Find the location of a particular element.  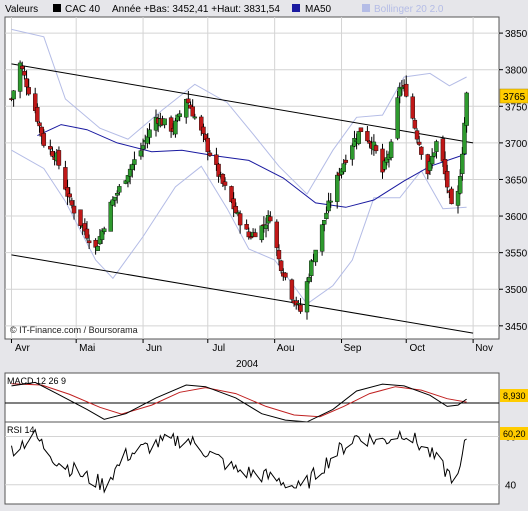

macd-signal-line is located at coordinates (239, 400).